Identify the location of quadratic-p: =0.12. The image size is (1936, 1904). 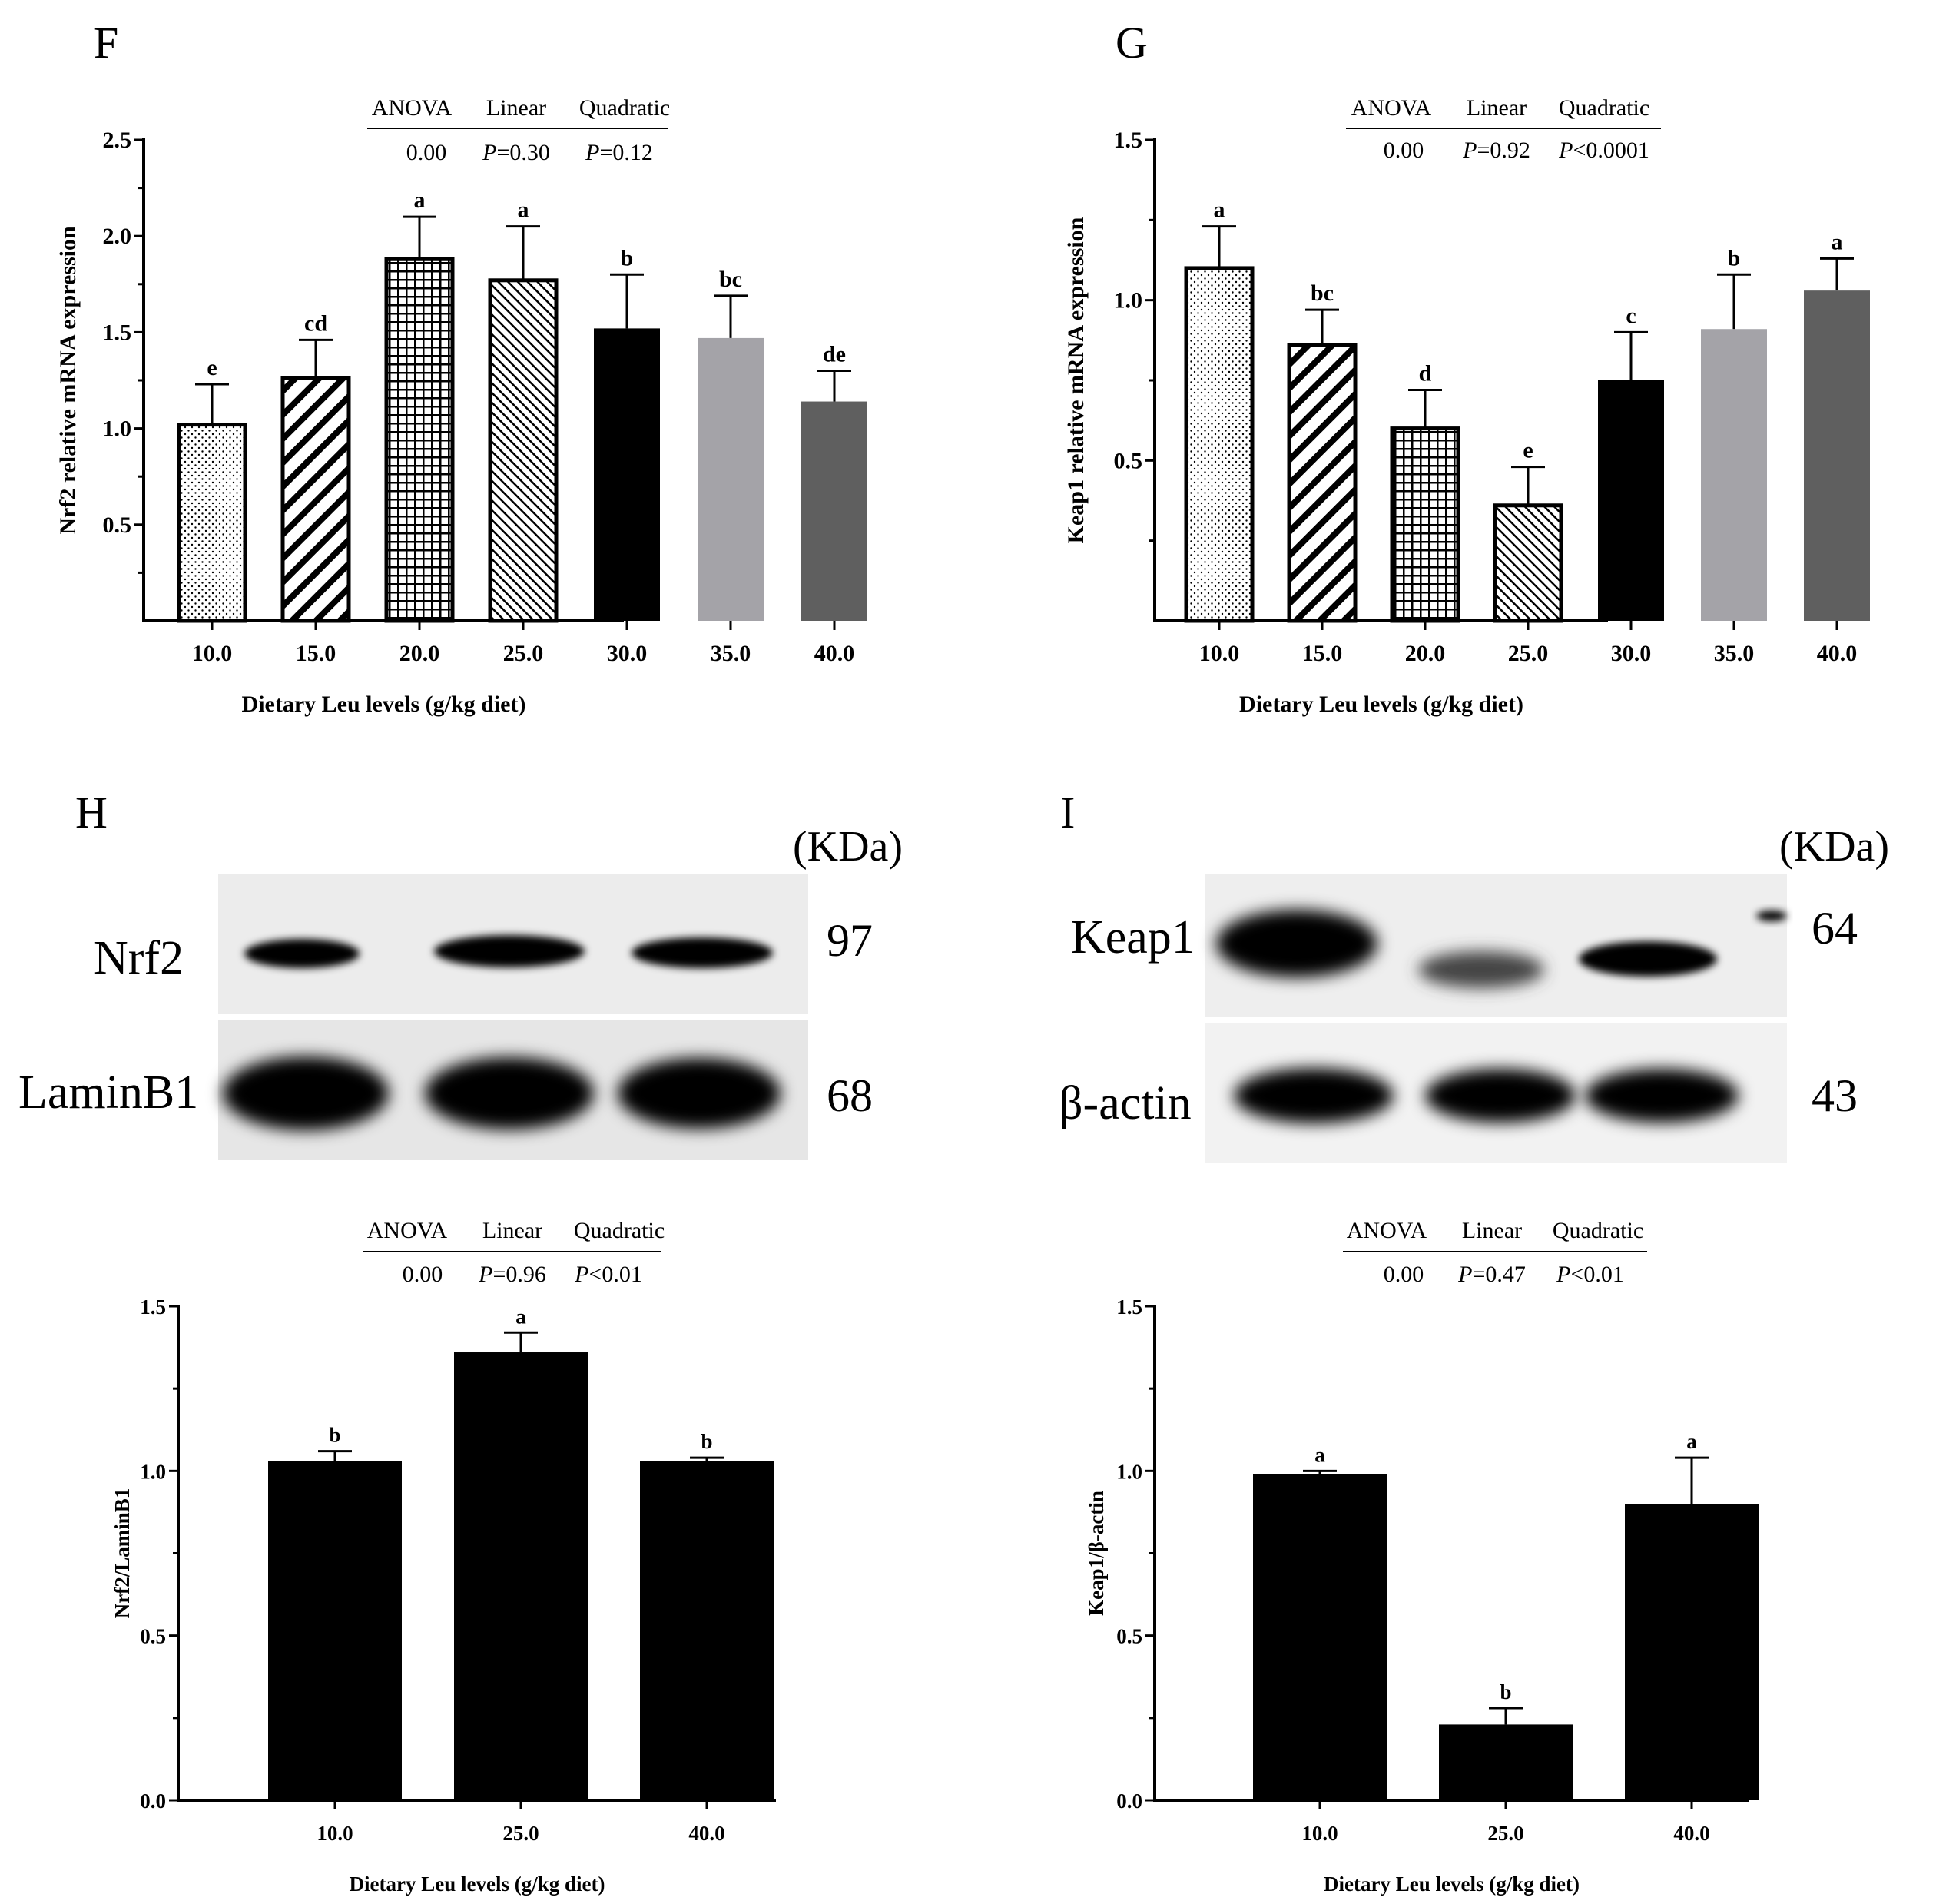
(625, 152).